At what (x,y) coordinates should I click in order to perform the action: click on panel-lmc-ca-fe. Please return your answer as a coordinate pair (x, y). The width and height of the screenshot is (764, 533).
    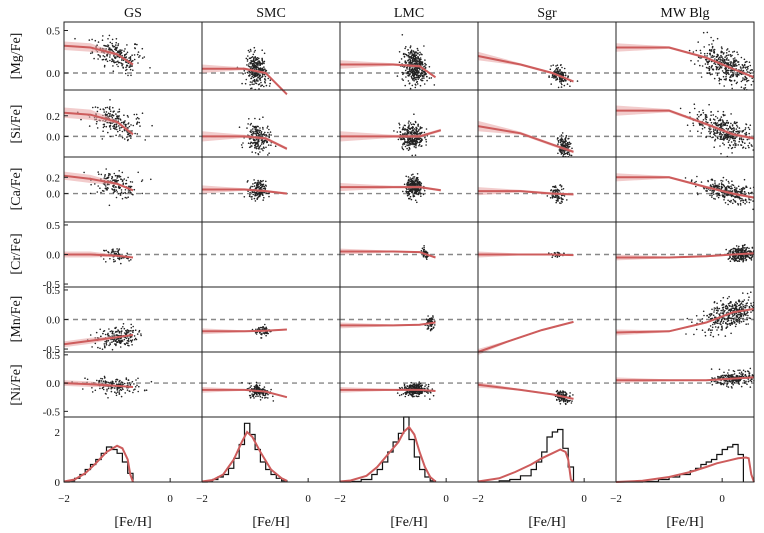
    Looking at the image, I should click on (409, 189).